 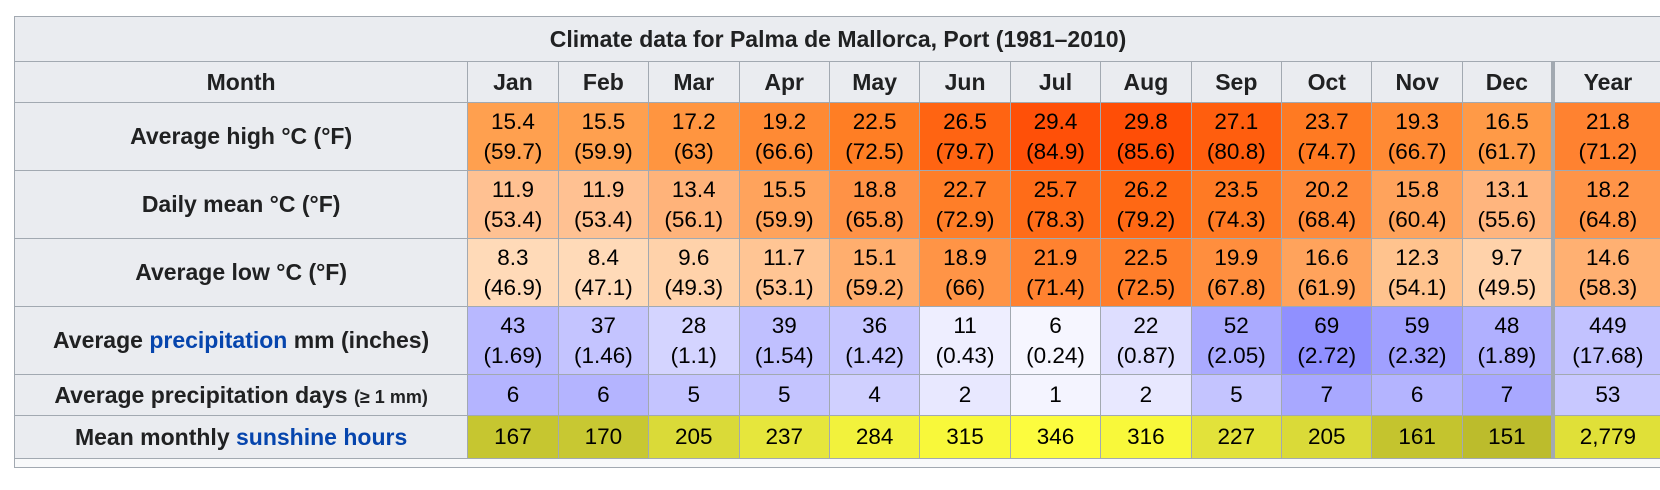 What do you see at coordinates (1146, 340) in the screenshot?
I see `cell-avg-precip-aug: 22 (0.87)` at bounding box center [1146, 340].